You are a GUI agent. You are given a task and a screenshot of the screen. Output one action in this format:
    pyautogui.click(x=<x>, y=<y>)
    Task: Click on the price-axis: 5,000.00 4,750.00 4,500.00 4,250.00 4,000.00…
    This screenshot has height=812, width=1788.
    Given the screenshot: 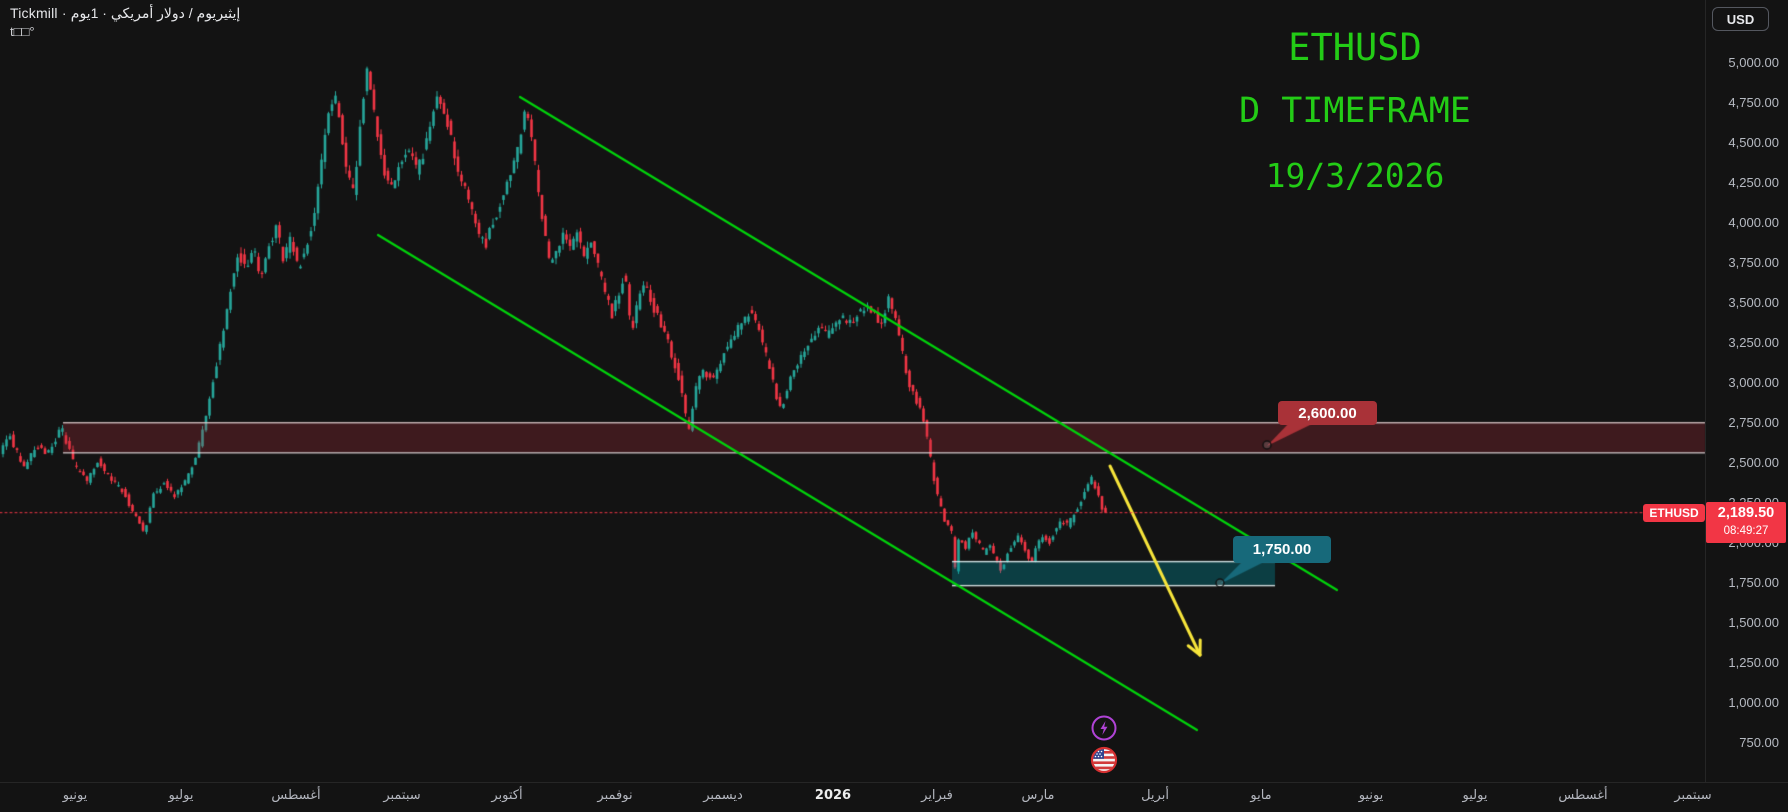 What is the action you would take?
    pyautogui.click(x=1746, y=391)
    